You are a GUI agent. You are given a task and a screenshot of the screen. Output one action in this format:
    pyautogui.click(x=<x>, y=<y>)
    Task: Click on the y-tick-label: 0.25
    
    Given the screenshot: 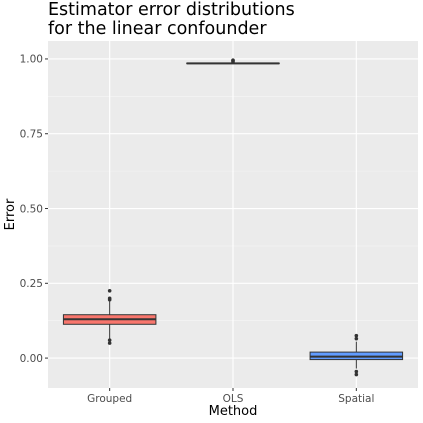 What is the action you would take?
    pyautogui.click(x=31, y=284)
    